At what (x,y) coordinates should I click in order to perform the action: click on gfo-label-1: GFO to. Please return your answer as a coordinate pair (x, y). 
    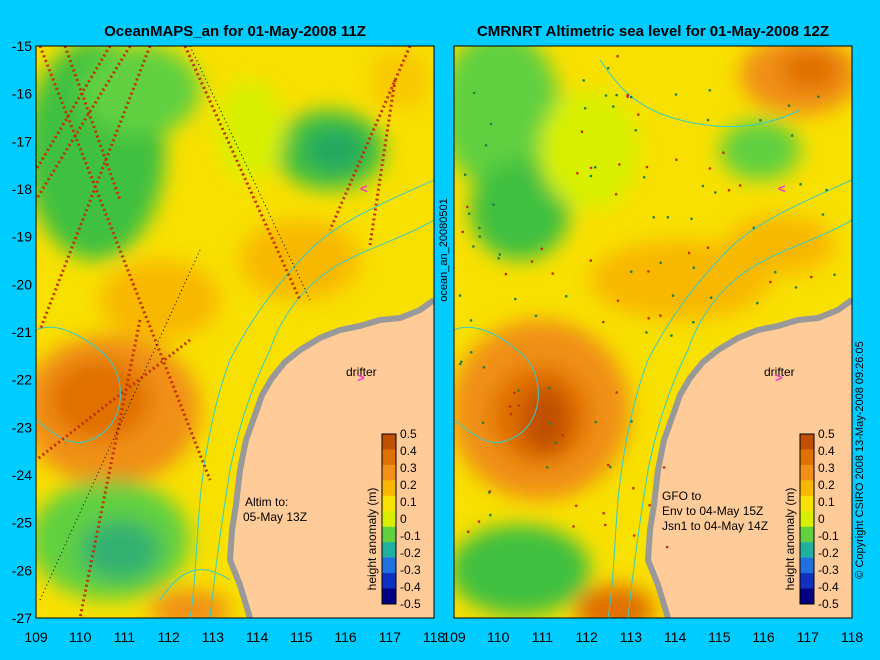
    Looking at the image, I should click on (682, 496).